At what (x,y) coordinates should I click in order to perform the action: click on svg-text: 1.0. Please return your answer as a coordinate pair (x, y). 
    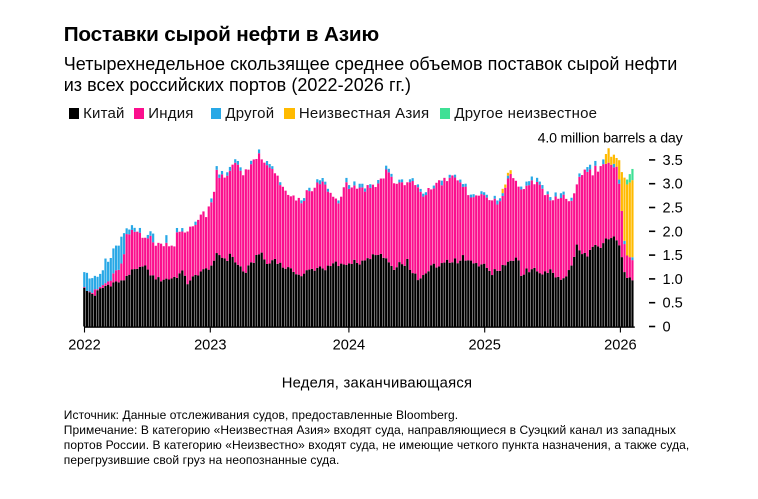
    Looking at the image, I should click on (673, 280).